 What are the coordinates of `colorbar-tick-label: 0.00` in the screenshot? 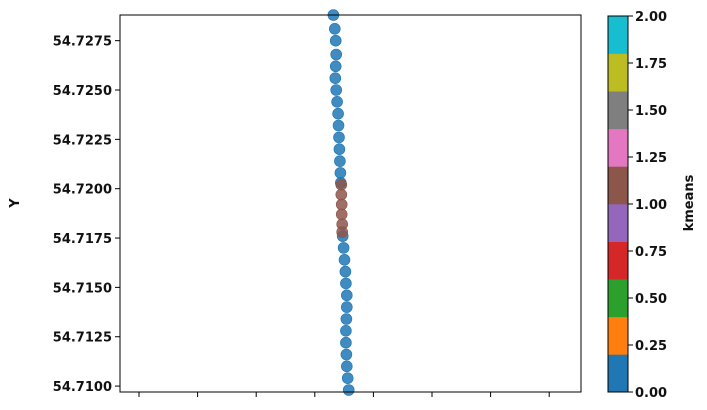 It's located at (651, 393).